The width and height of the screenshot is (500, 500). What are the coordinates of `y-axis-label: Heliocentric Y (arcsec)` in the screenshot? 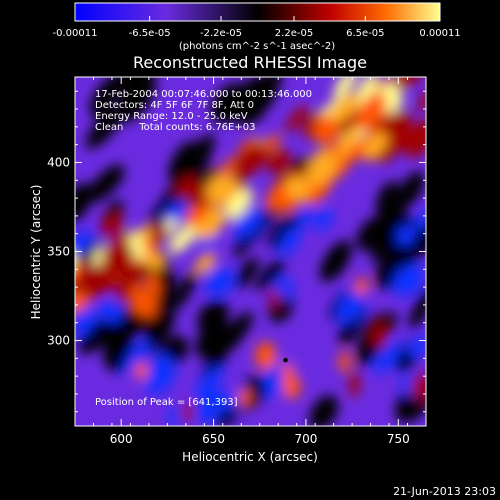 It's located at (36, 252).